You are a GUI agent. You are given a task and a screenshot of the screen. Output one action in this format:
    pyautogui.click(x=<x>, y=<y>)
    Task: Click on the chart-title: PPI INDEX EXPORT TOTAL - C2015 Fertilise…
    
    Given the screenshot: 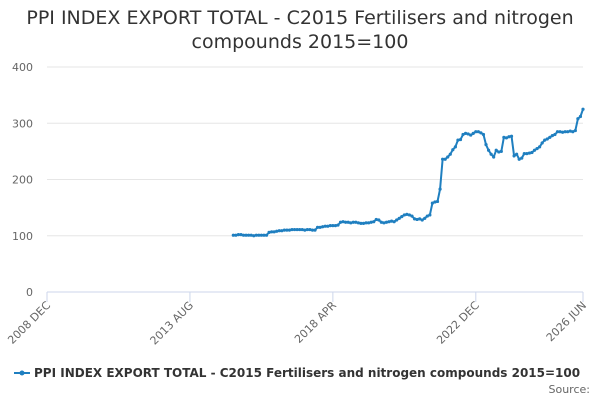 What is the action you would take?
    pyautogui.click(x=300, y=30)
    